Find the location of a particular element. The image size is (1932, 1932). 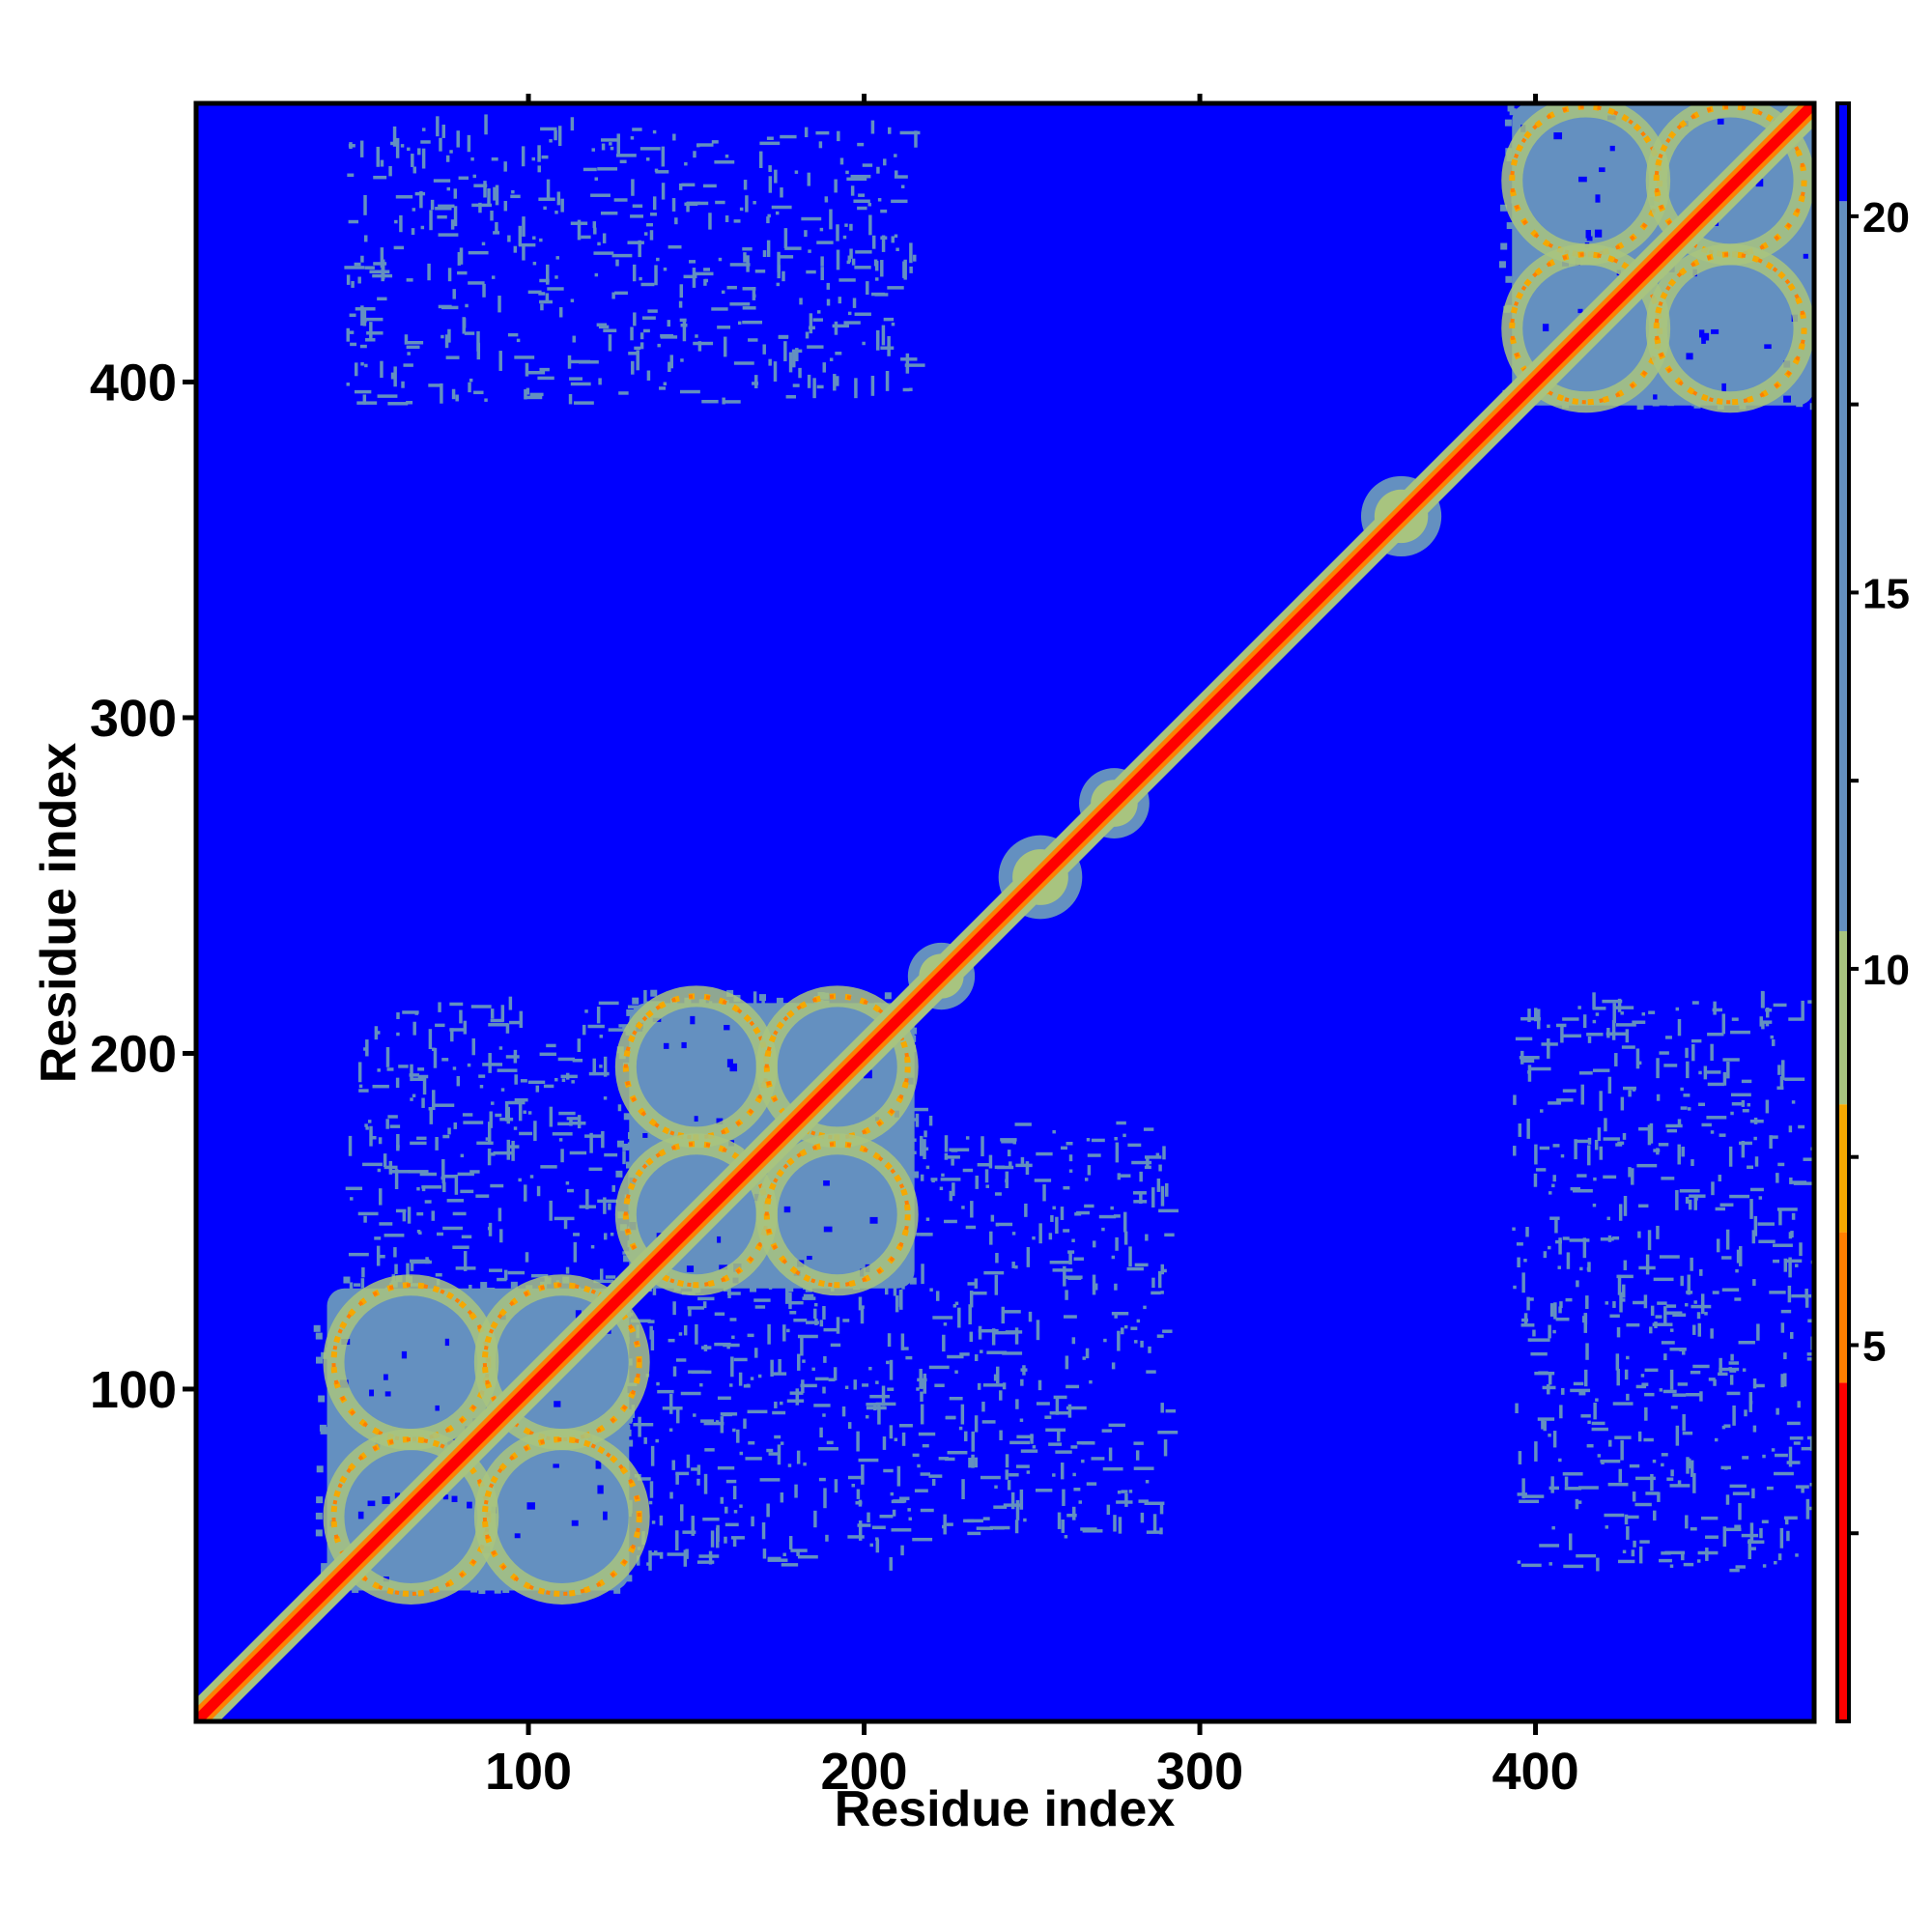

contact-circle-ring-inner is located at coordinates (696, 1067).